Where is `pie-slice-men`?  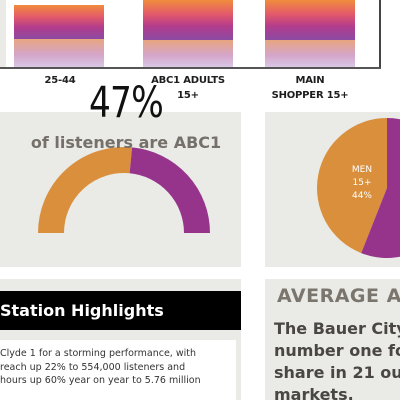
pie-slice-men is located at coordinates (352, 186).